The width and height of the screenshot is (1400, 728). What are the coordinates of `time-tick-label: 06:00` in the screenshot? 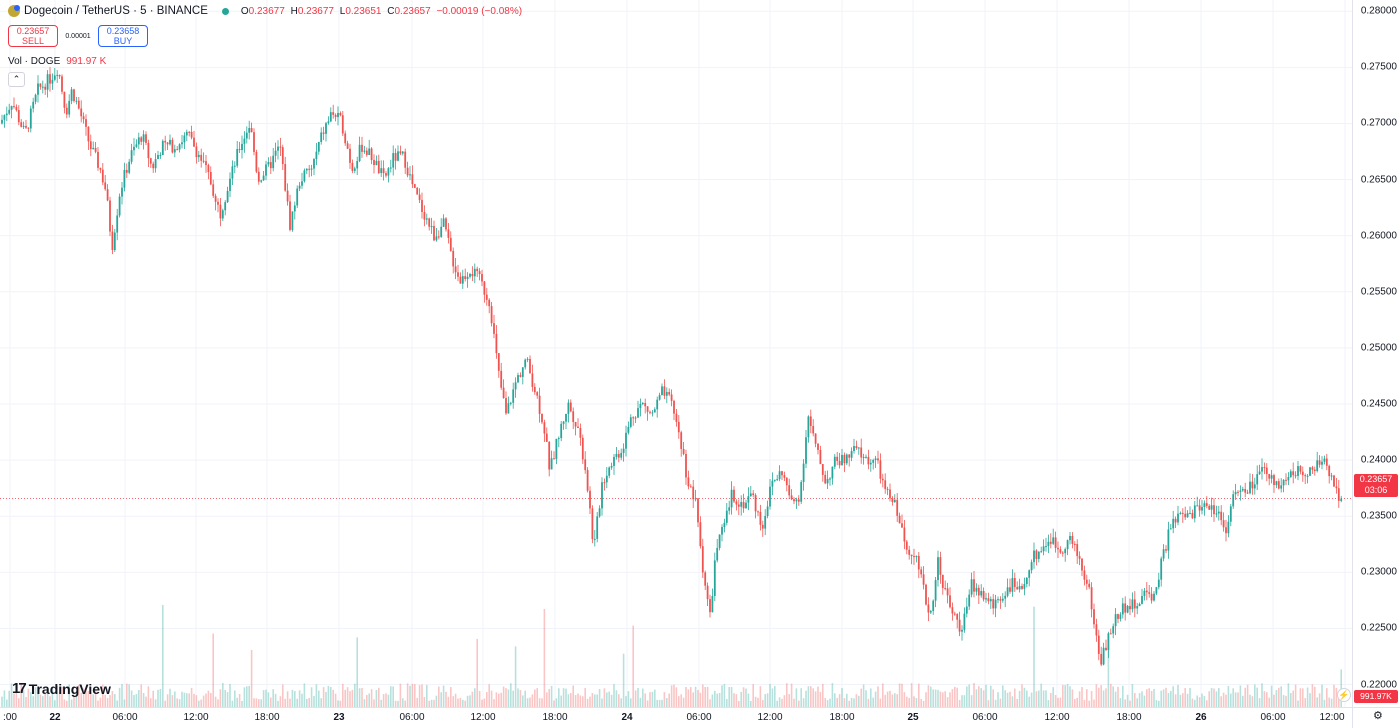 It's located at (699, 717).